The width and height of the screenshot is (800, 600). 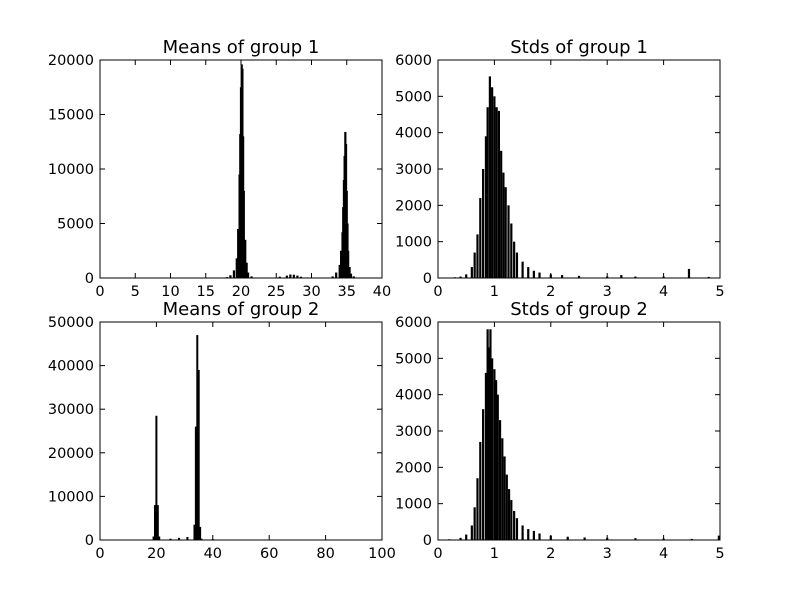 I want to click on x-tick-label: 20, so click(x=241, y=292).